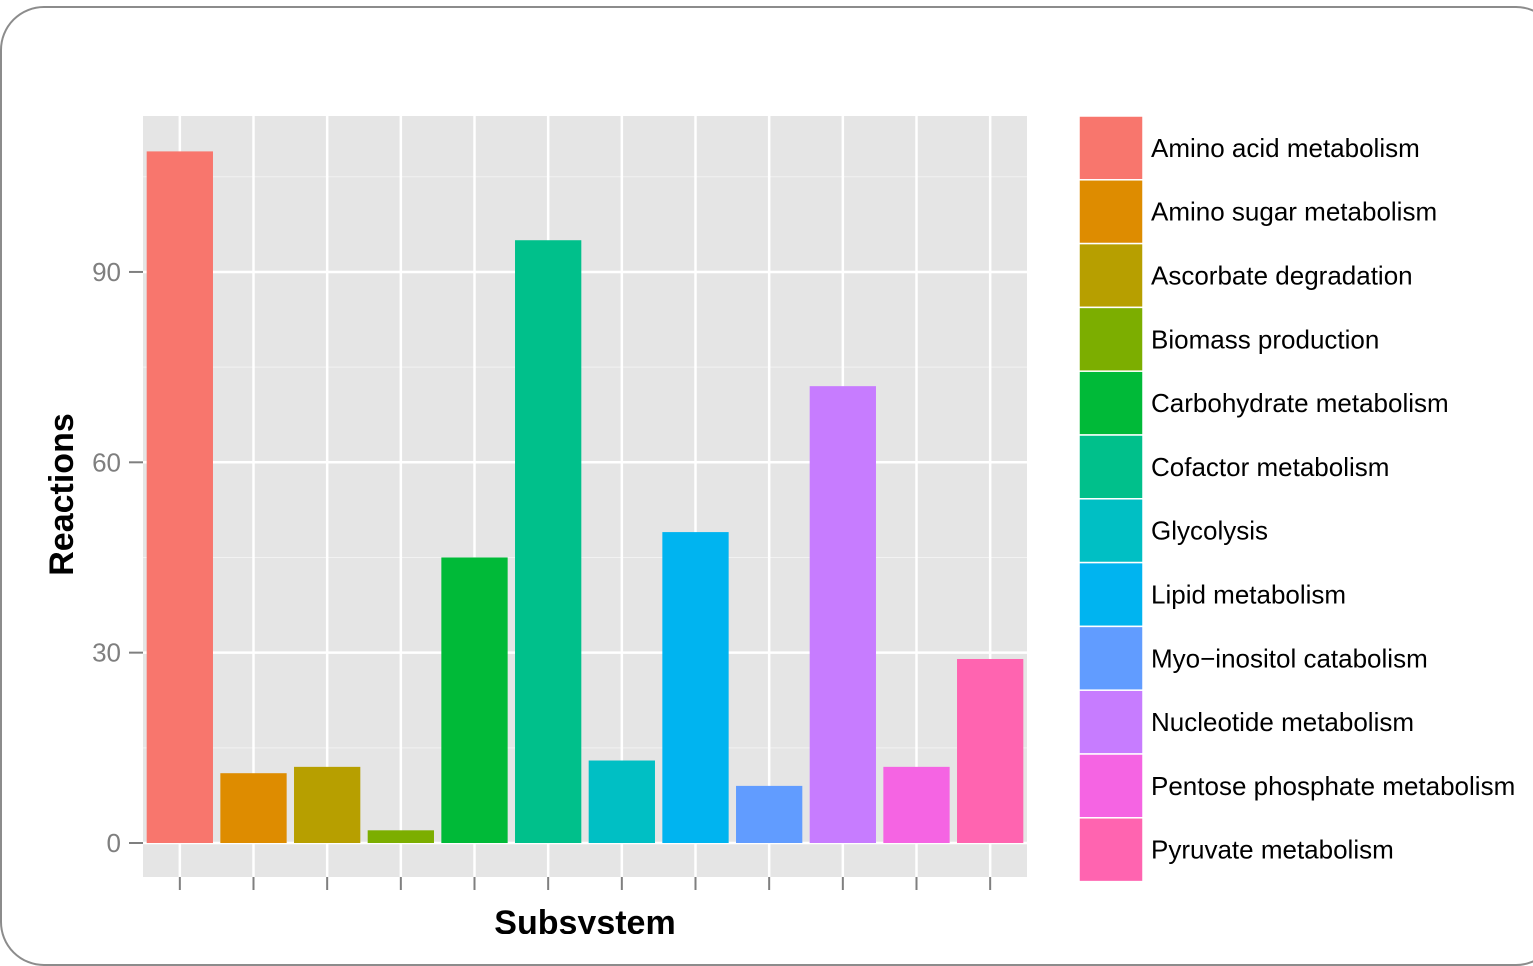 The height and width of the screenshot is (966, 1533). I want to click on legend-label: Carbohydrate metabolism, so click(1300, 403).